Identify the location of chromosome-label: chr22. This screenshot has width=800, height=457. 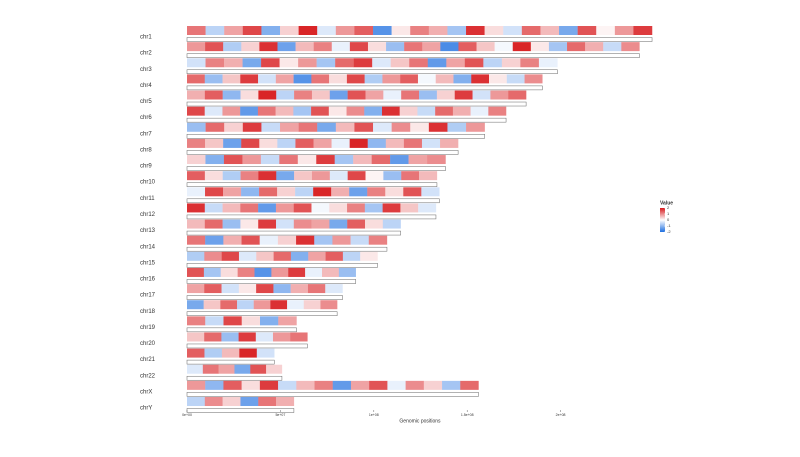
(148, 376).